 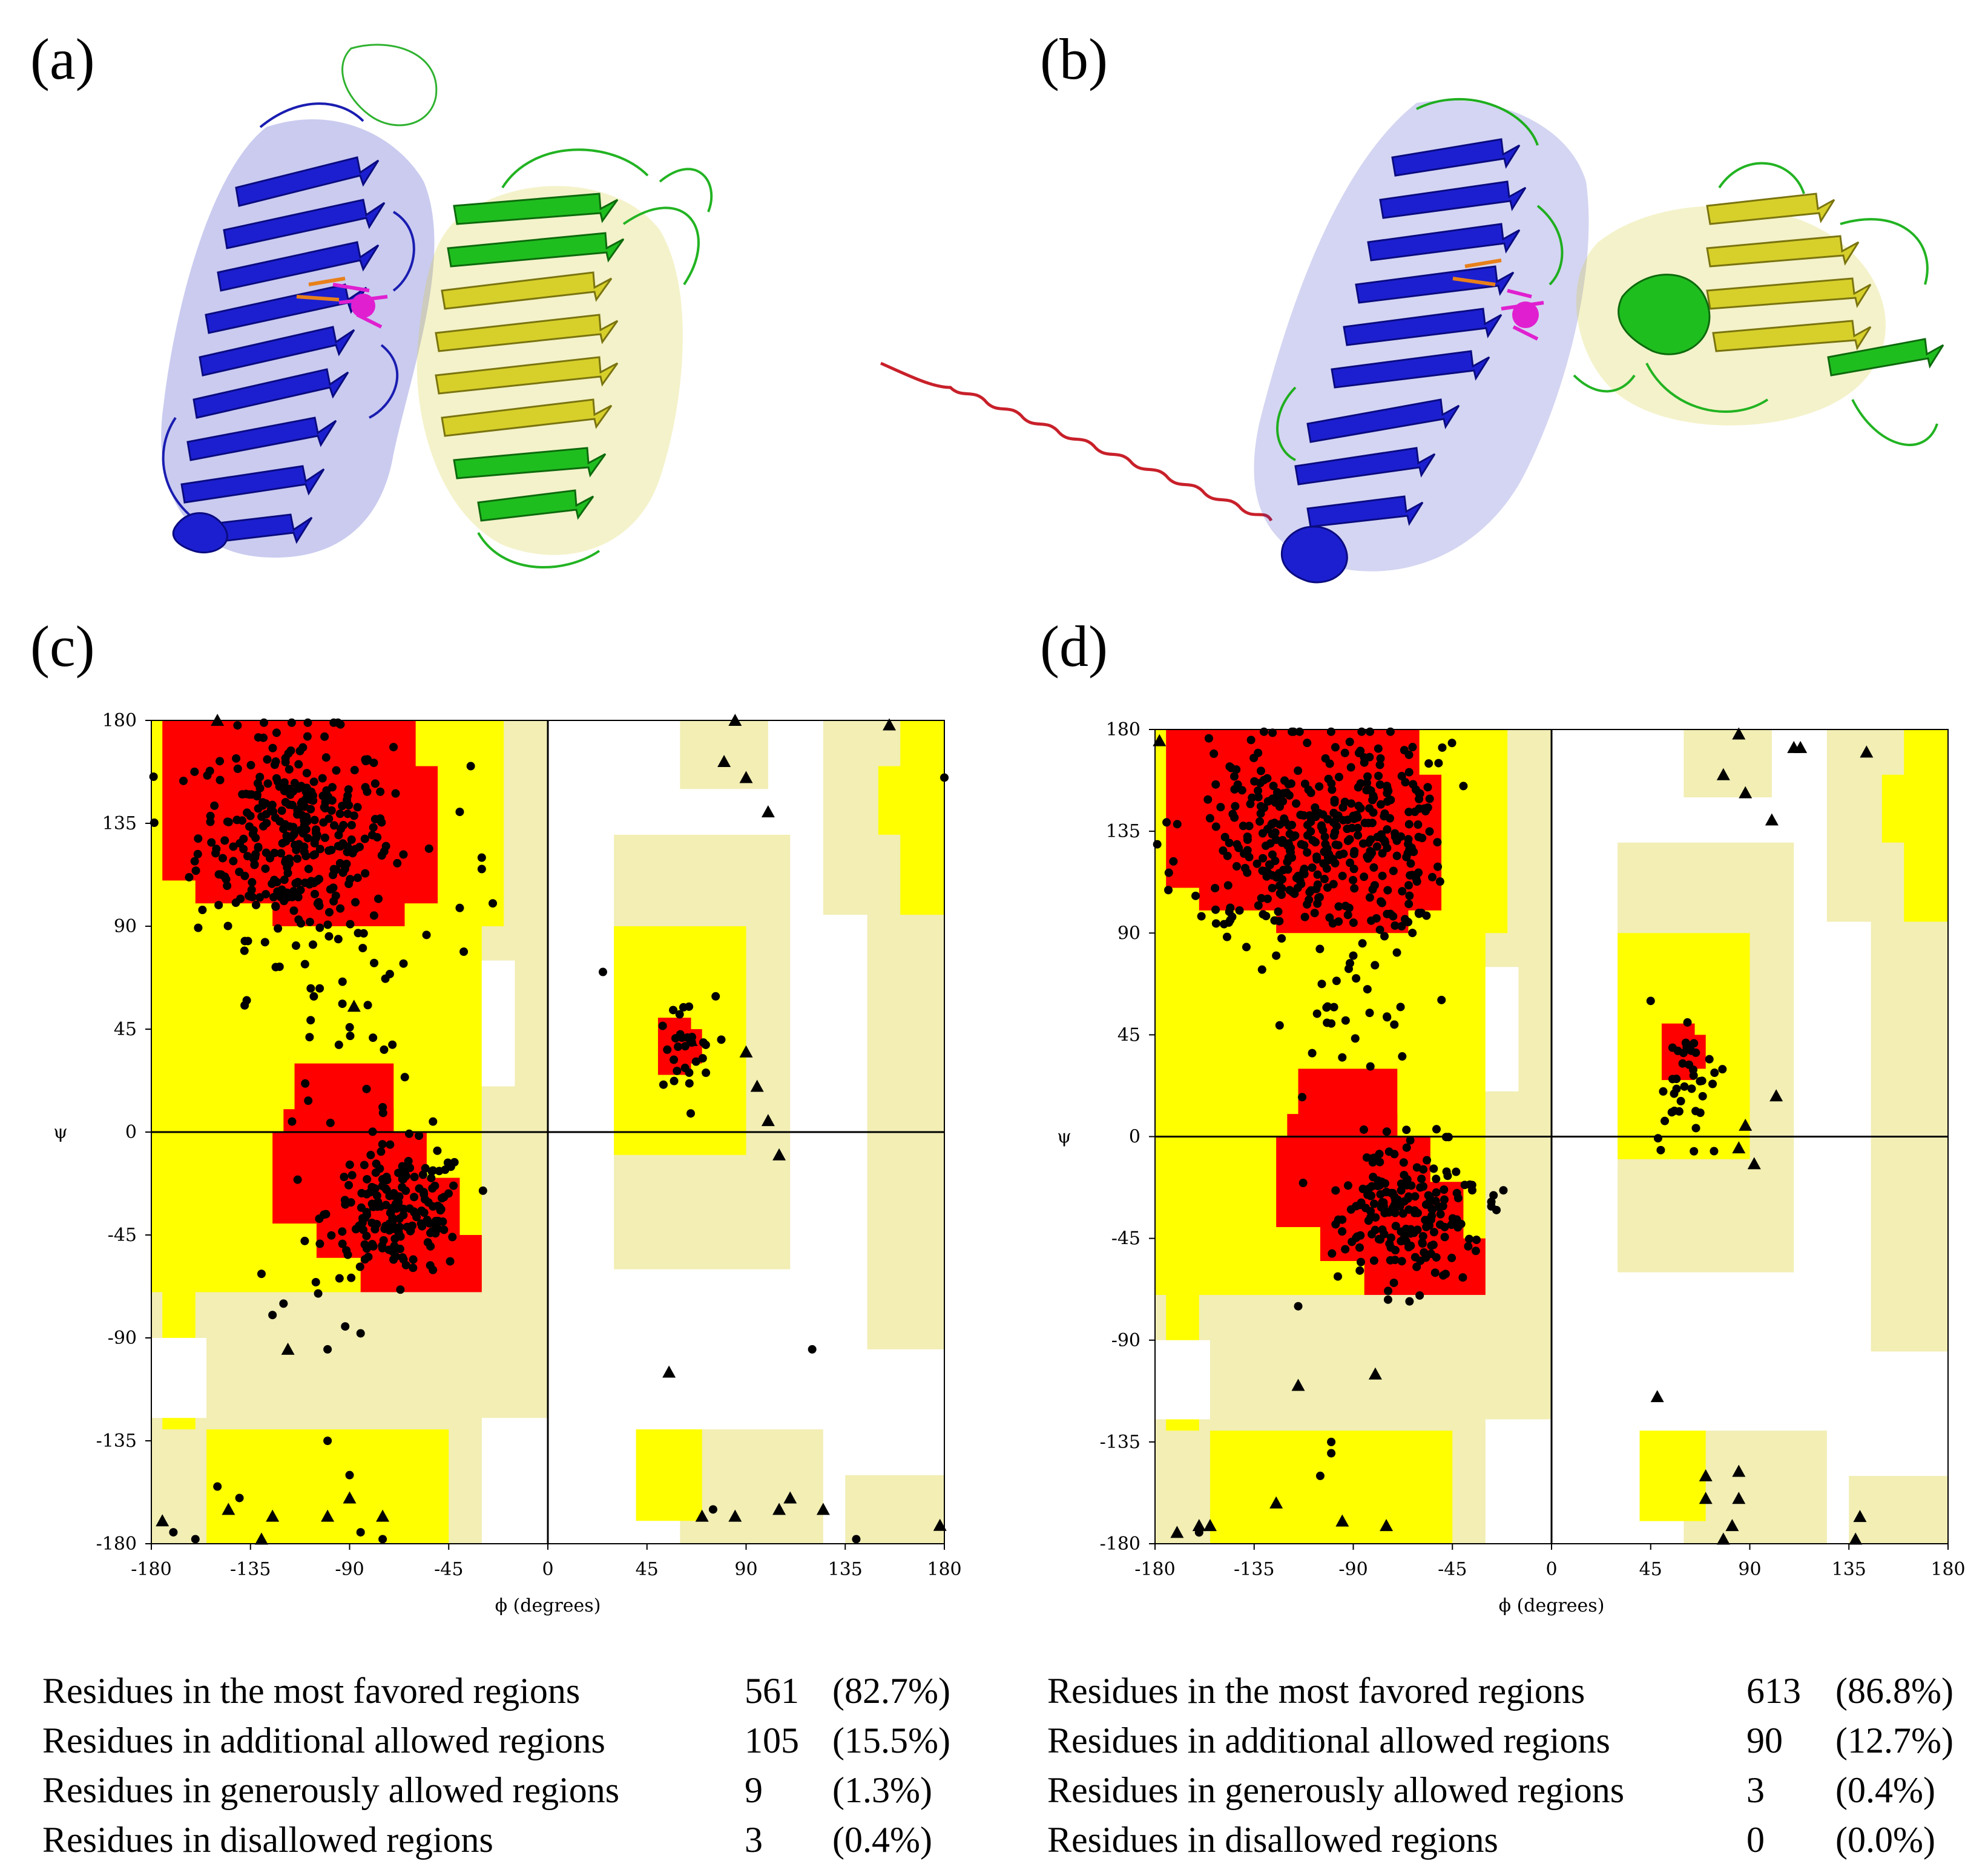 What do you see at coordinates (1353, 1569) in the screenshot?
I see `x-tick-label: -90` at bounding box center [1353, 1569].